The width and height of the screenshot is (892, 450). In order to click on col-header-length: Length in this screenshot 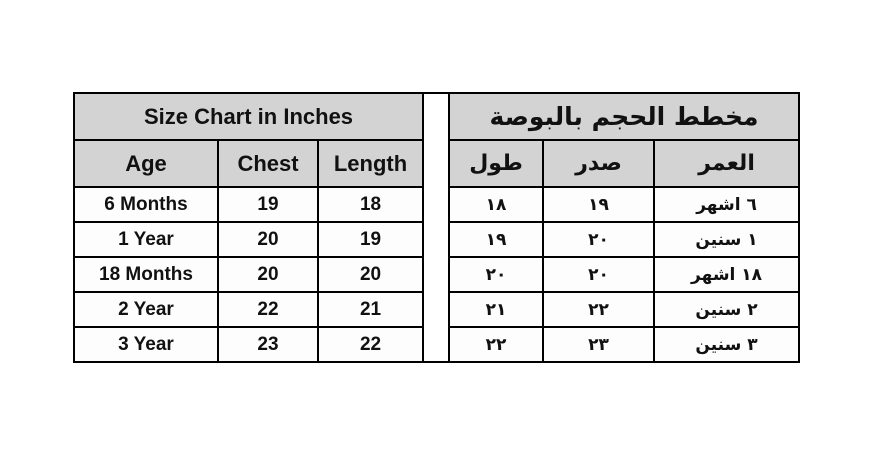, I will do `click(370, 163)`.